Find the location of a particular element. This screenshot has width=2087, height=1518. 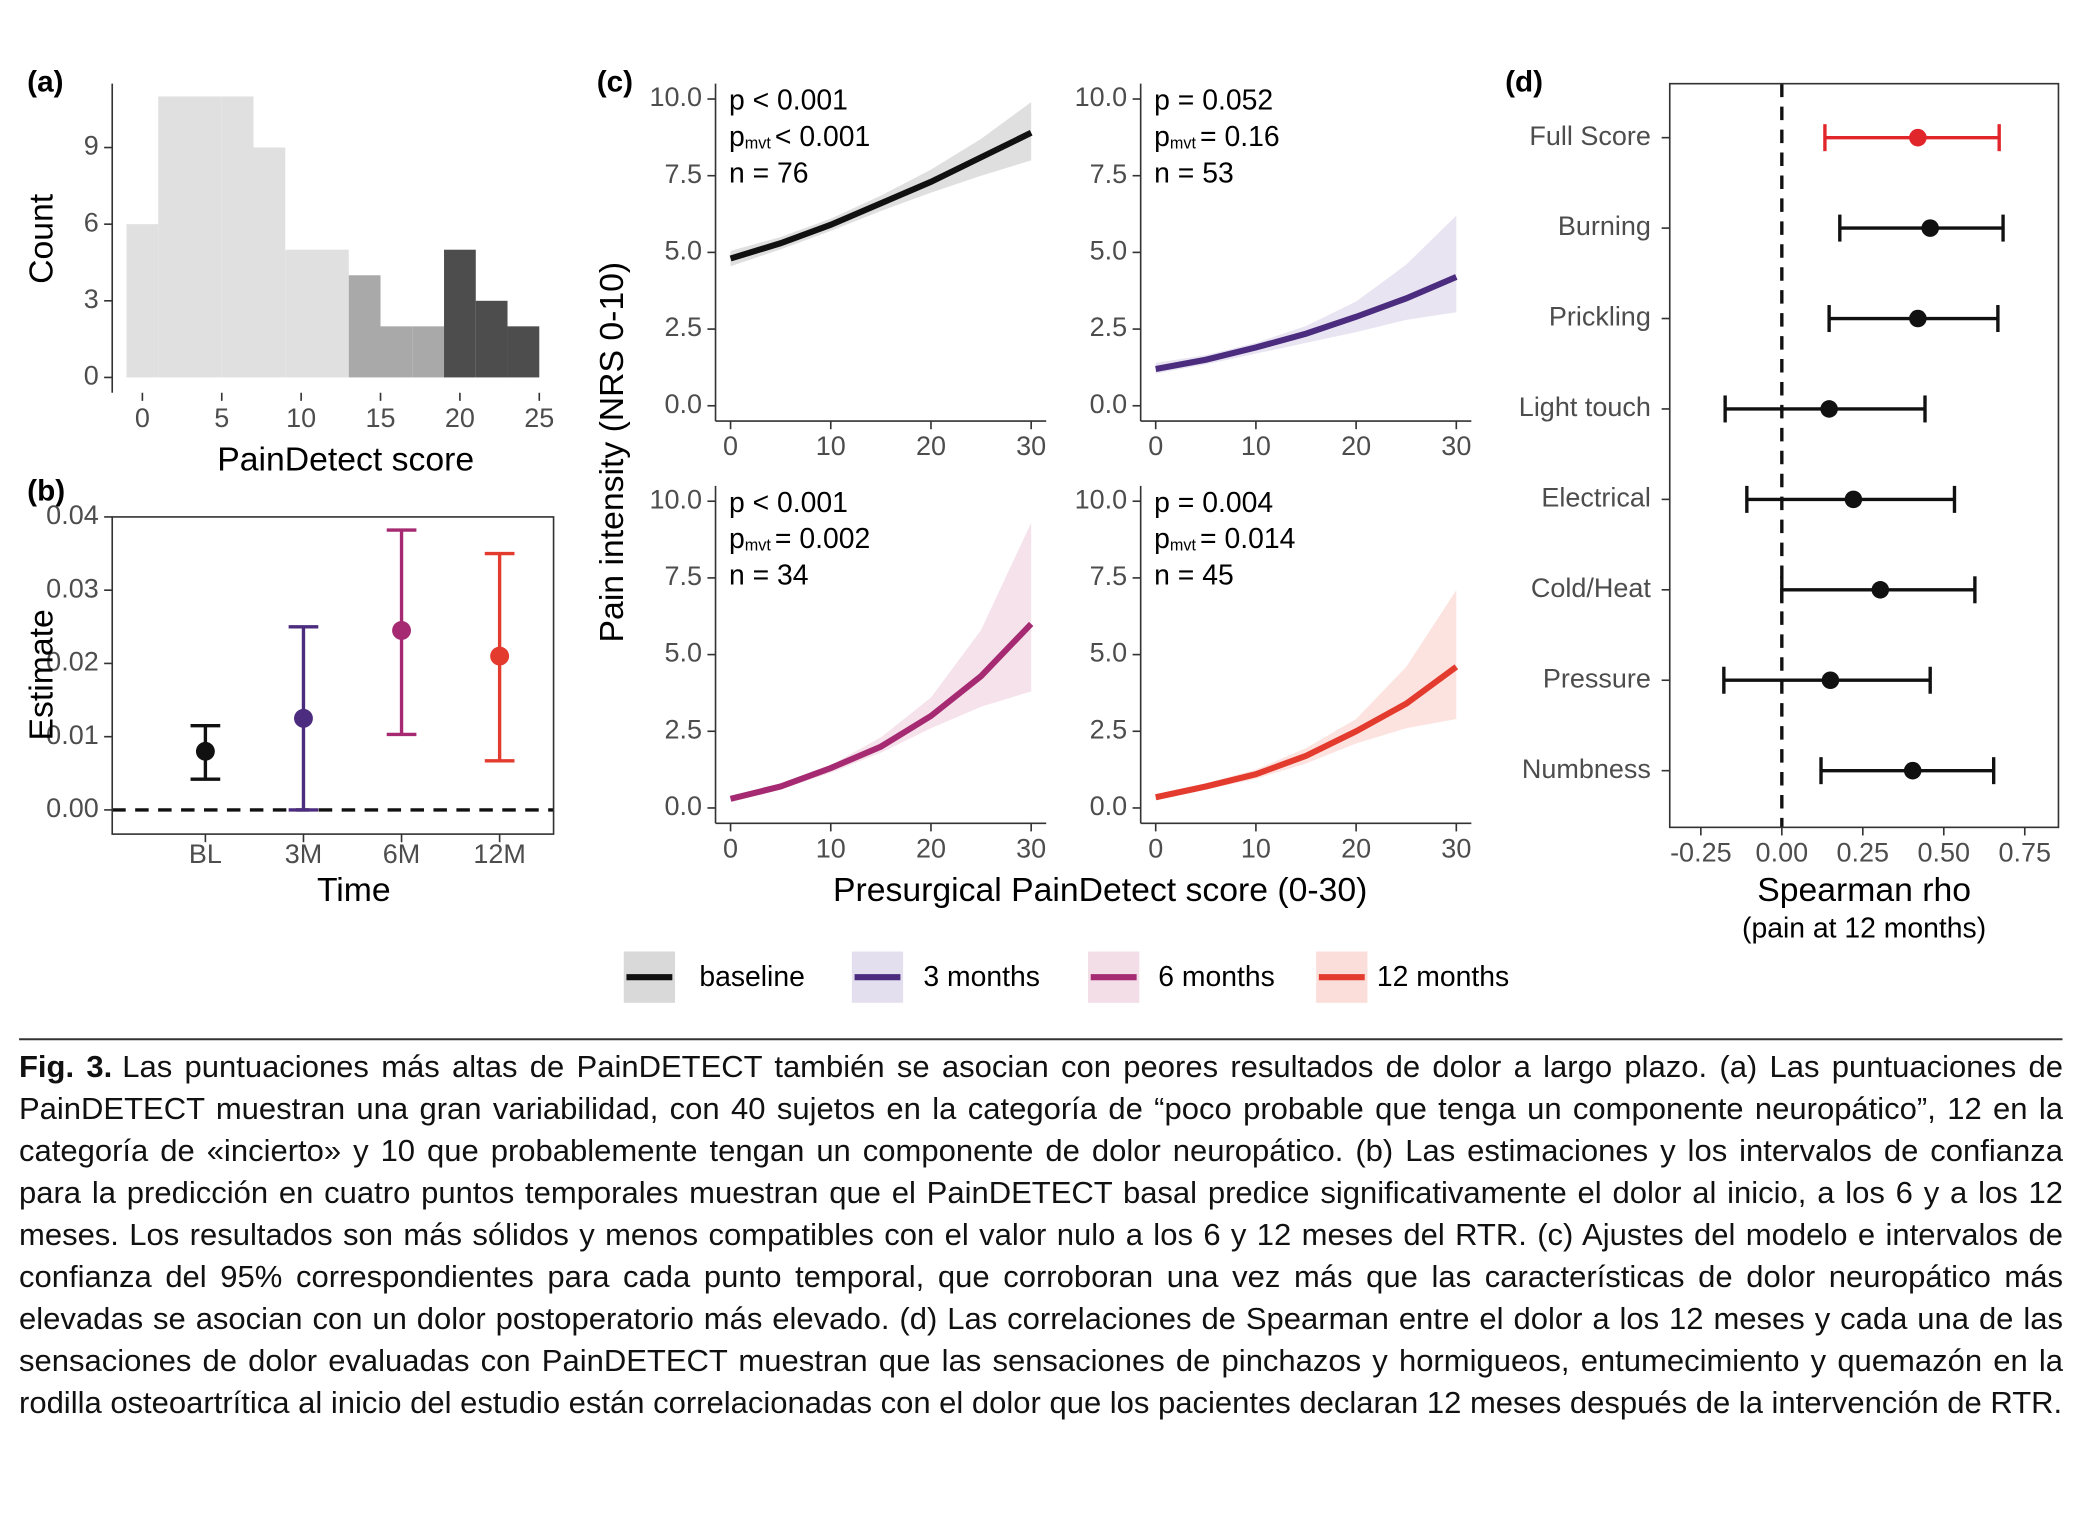

x-axis-title: Presurgical PainDetect score (0-30) is located at coordinates (1100, 890).